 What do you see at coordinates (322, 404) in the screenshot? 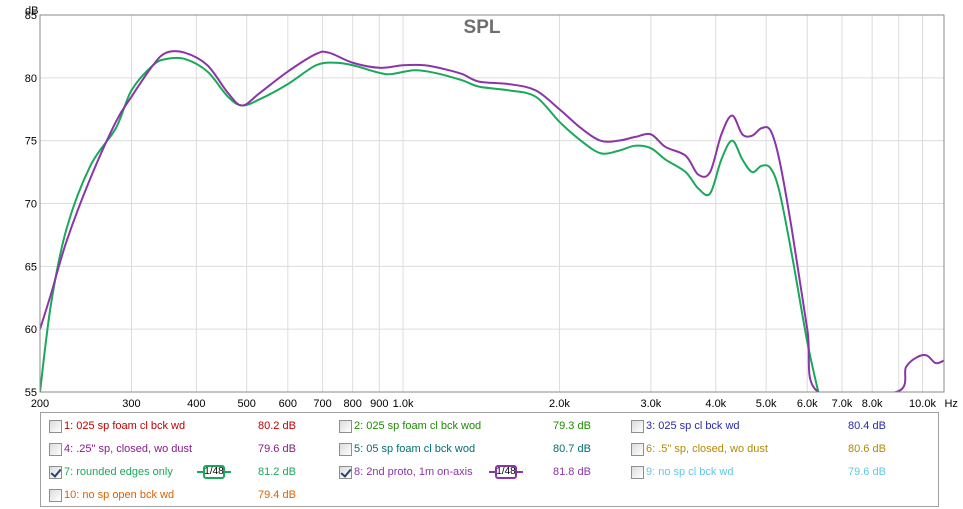
I see `x-tick-label: 700` at bounding box center [322, 404].